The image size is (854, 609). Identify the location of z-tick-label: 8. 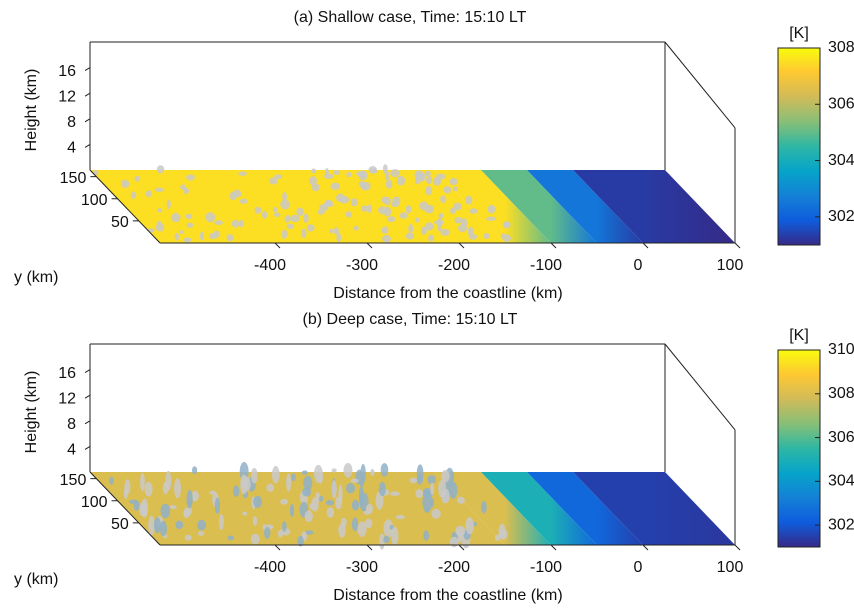
(71, 122).